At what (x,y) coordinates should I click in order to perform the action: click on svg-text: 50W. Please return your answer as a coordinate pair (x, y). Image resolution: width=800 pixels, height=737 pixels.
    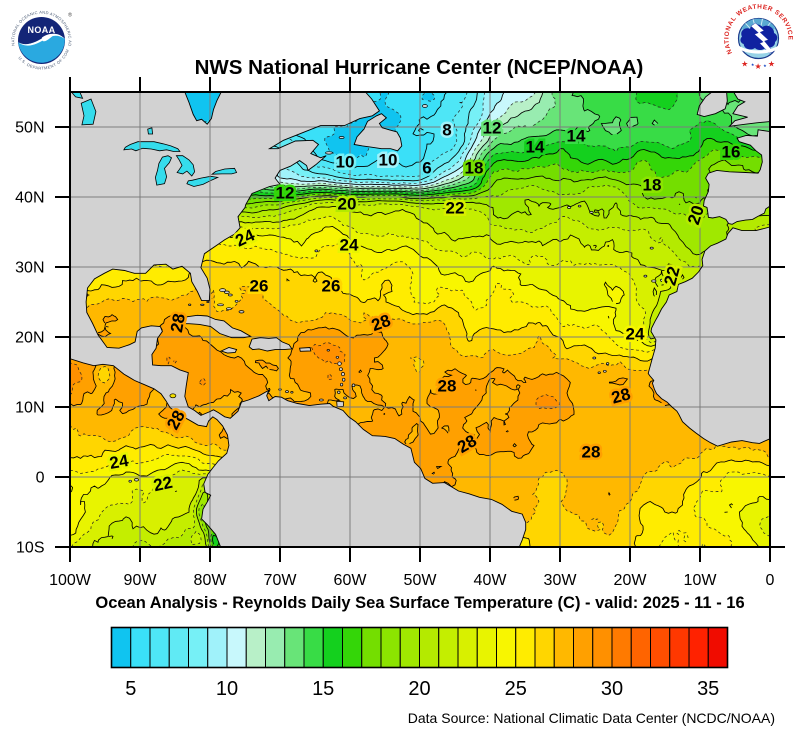
    Looking at the image, I should click on (421, 580).